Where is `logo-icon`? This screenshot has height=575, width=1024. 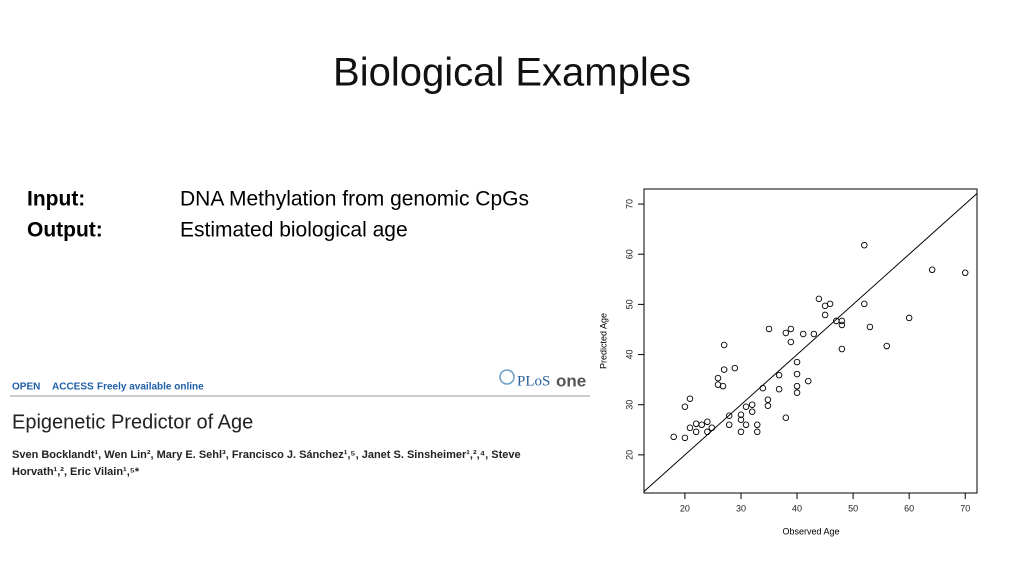 logo-icon is located at coordinates (507, 377).